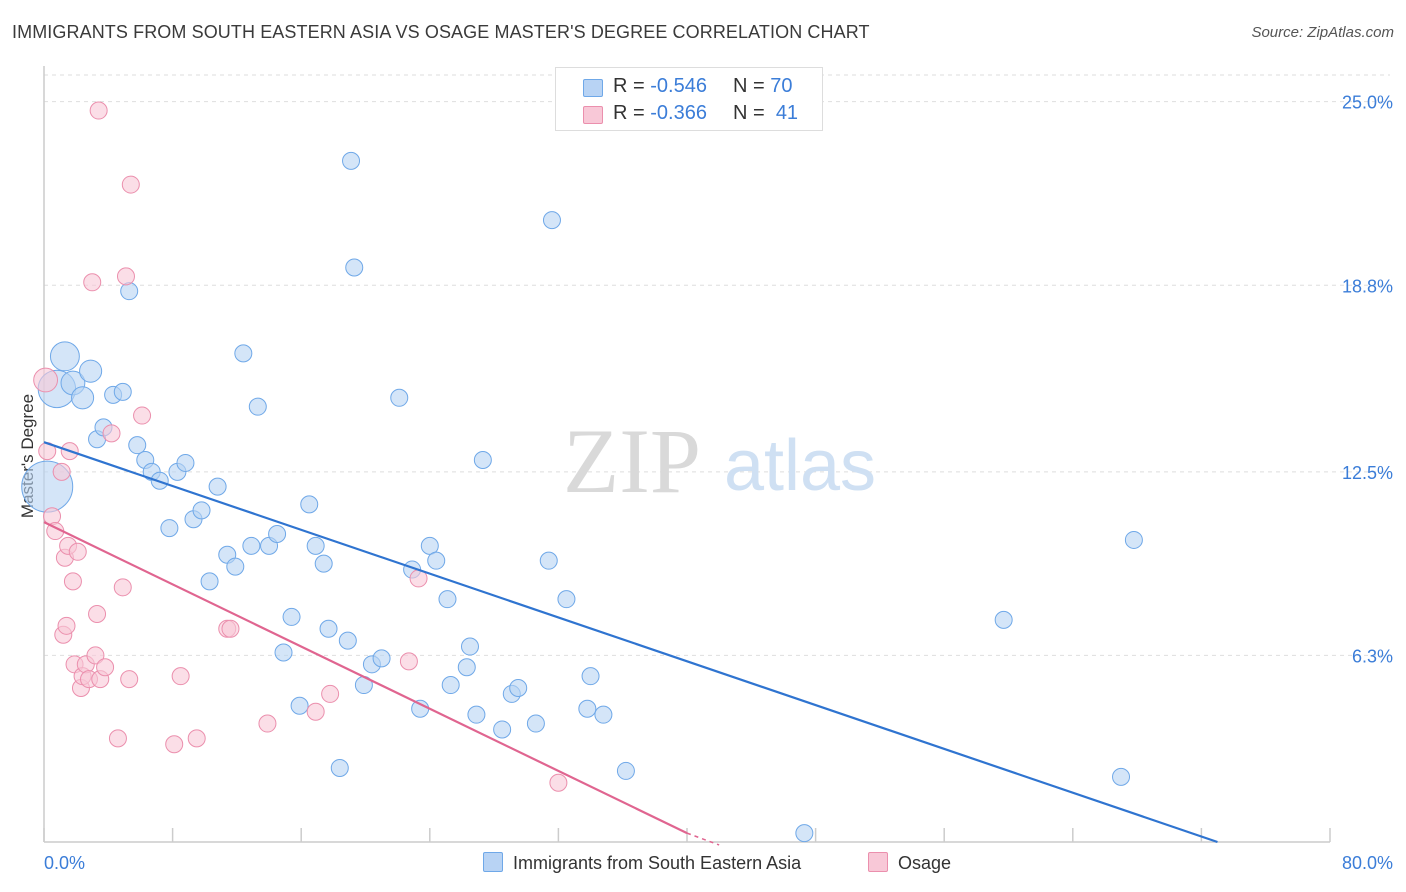  Describe the element at coordinates (593, 88) in the screenshot. I see `legend-swatch-sea` at that location.